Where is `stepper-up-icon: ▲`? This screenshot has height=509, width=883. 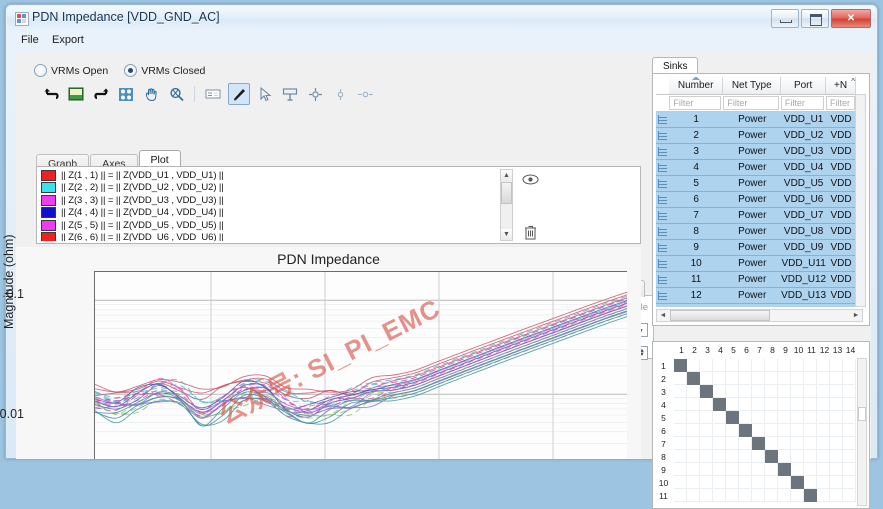 stepper-up-icon: ▲ is located at coordinates (642, 351).